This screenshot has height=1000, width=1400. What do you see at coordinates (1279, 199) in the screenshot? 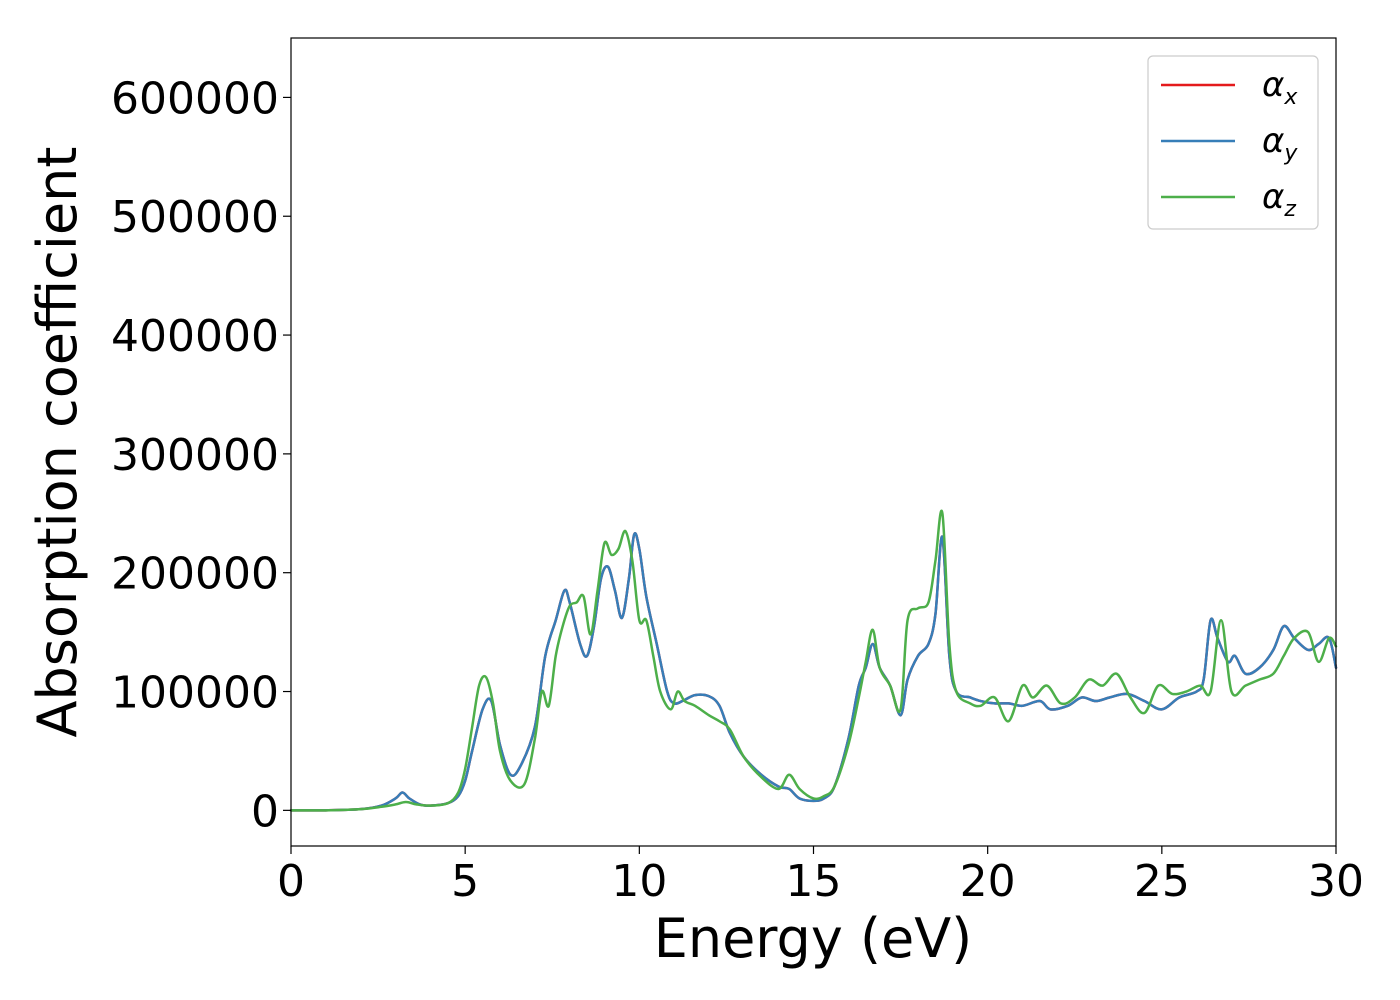
I see `legend-label-alpha-z: αz` at bounding box center [1279, 199].